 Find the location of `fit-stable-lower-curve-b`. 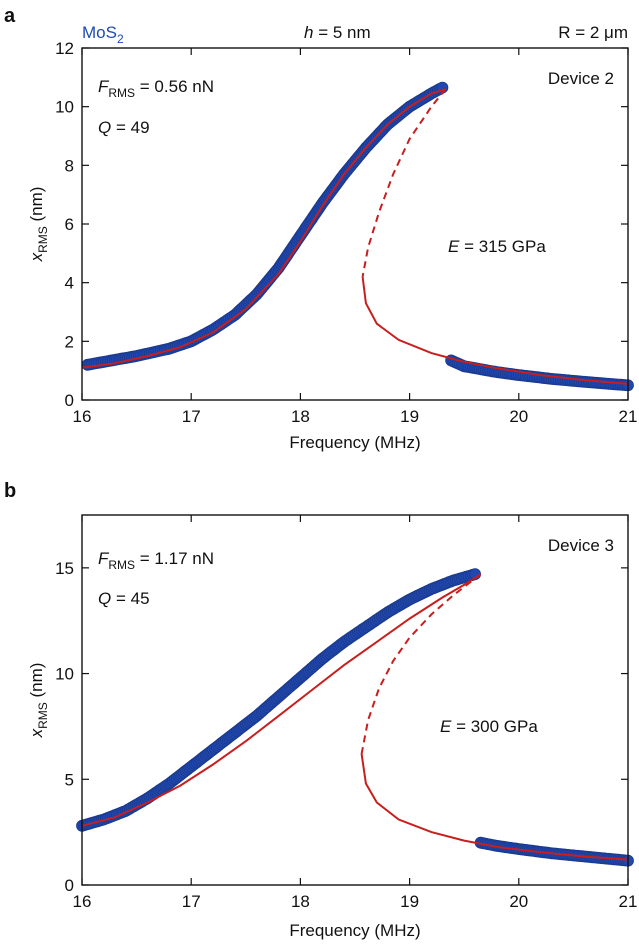

fit-stable-lower-curve-b is located at coordinates (494, 807).